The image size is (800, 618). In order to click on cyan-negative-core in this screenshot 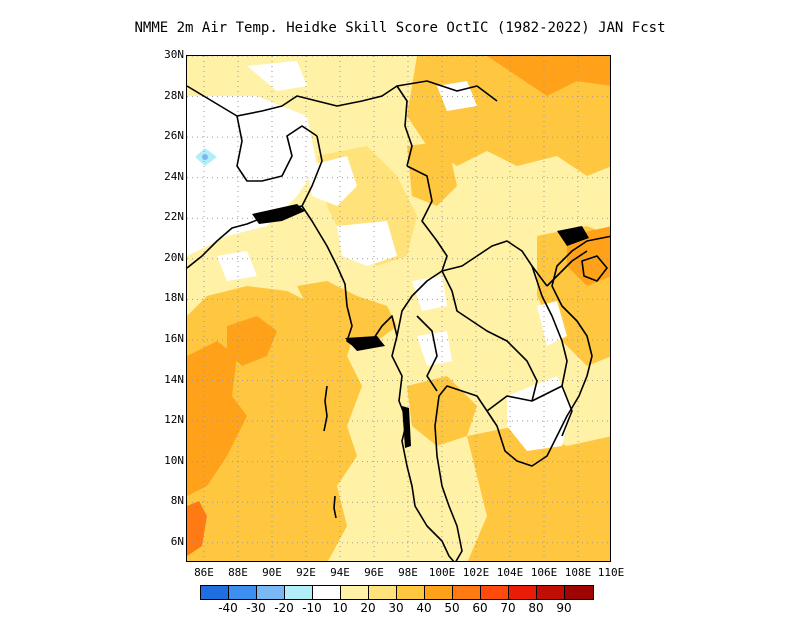, I will do `click(205, 157)`.